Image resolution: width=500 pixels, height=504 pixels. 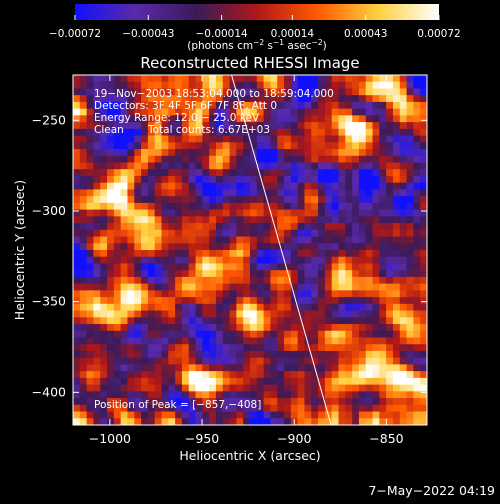 What do you see at coordinates (49, 210) in the screenshot?
I see `y-tick-label: −300` at bounding box center [49, 210].